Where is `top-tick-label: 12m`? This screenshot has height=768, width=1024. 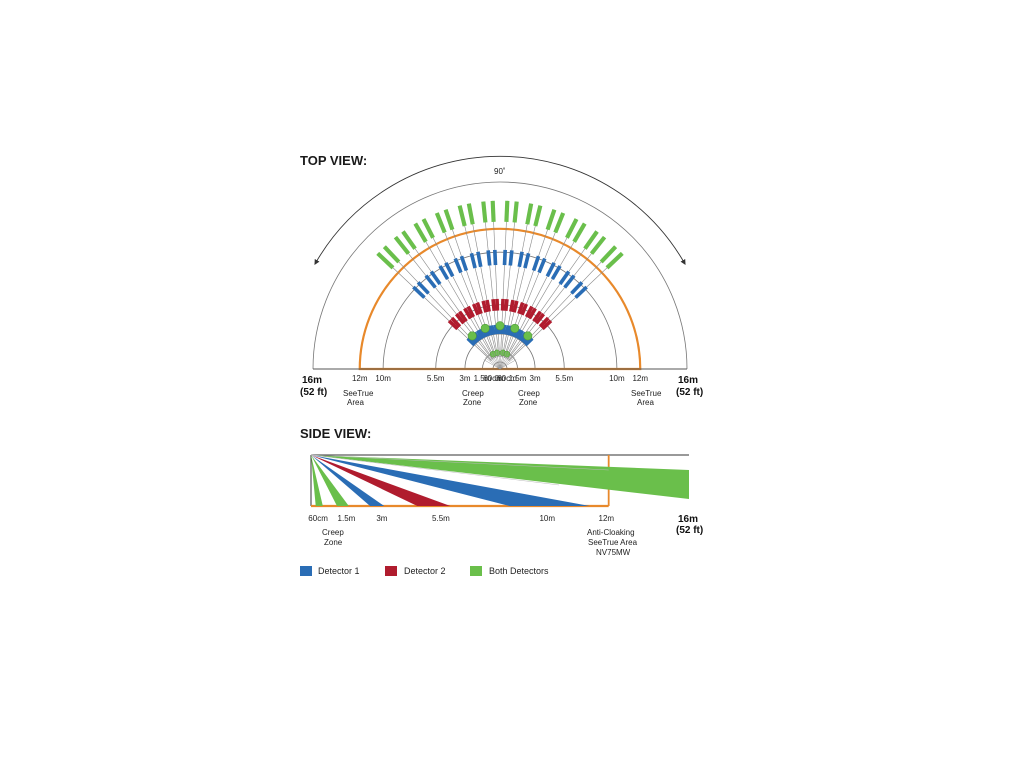
top-tick-label: 12m is located at coordinates (360, 378).